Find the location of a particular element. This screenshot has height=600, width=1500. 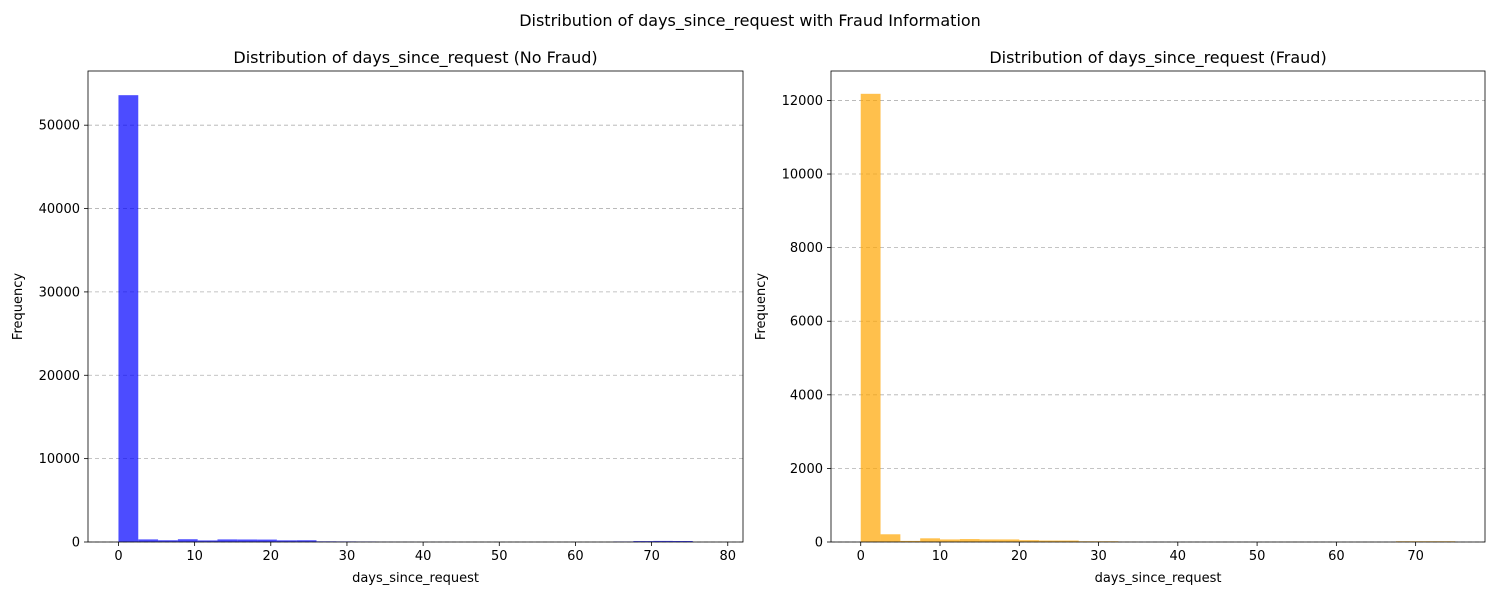

no-fraud-y-tick-label: 30000 is located at coordinates (59, 292).